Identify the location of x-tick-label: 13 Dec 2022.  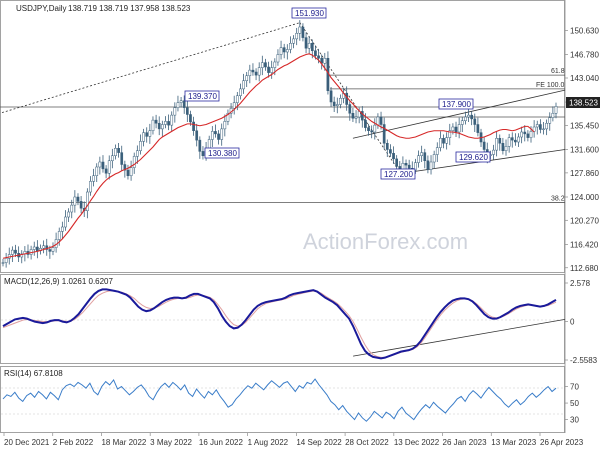
(417, 442).